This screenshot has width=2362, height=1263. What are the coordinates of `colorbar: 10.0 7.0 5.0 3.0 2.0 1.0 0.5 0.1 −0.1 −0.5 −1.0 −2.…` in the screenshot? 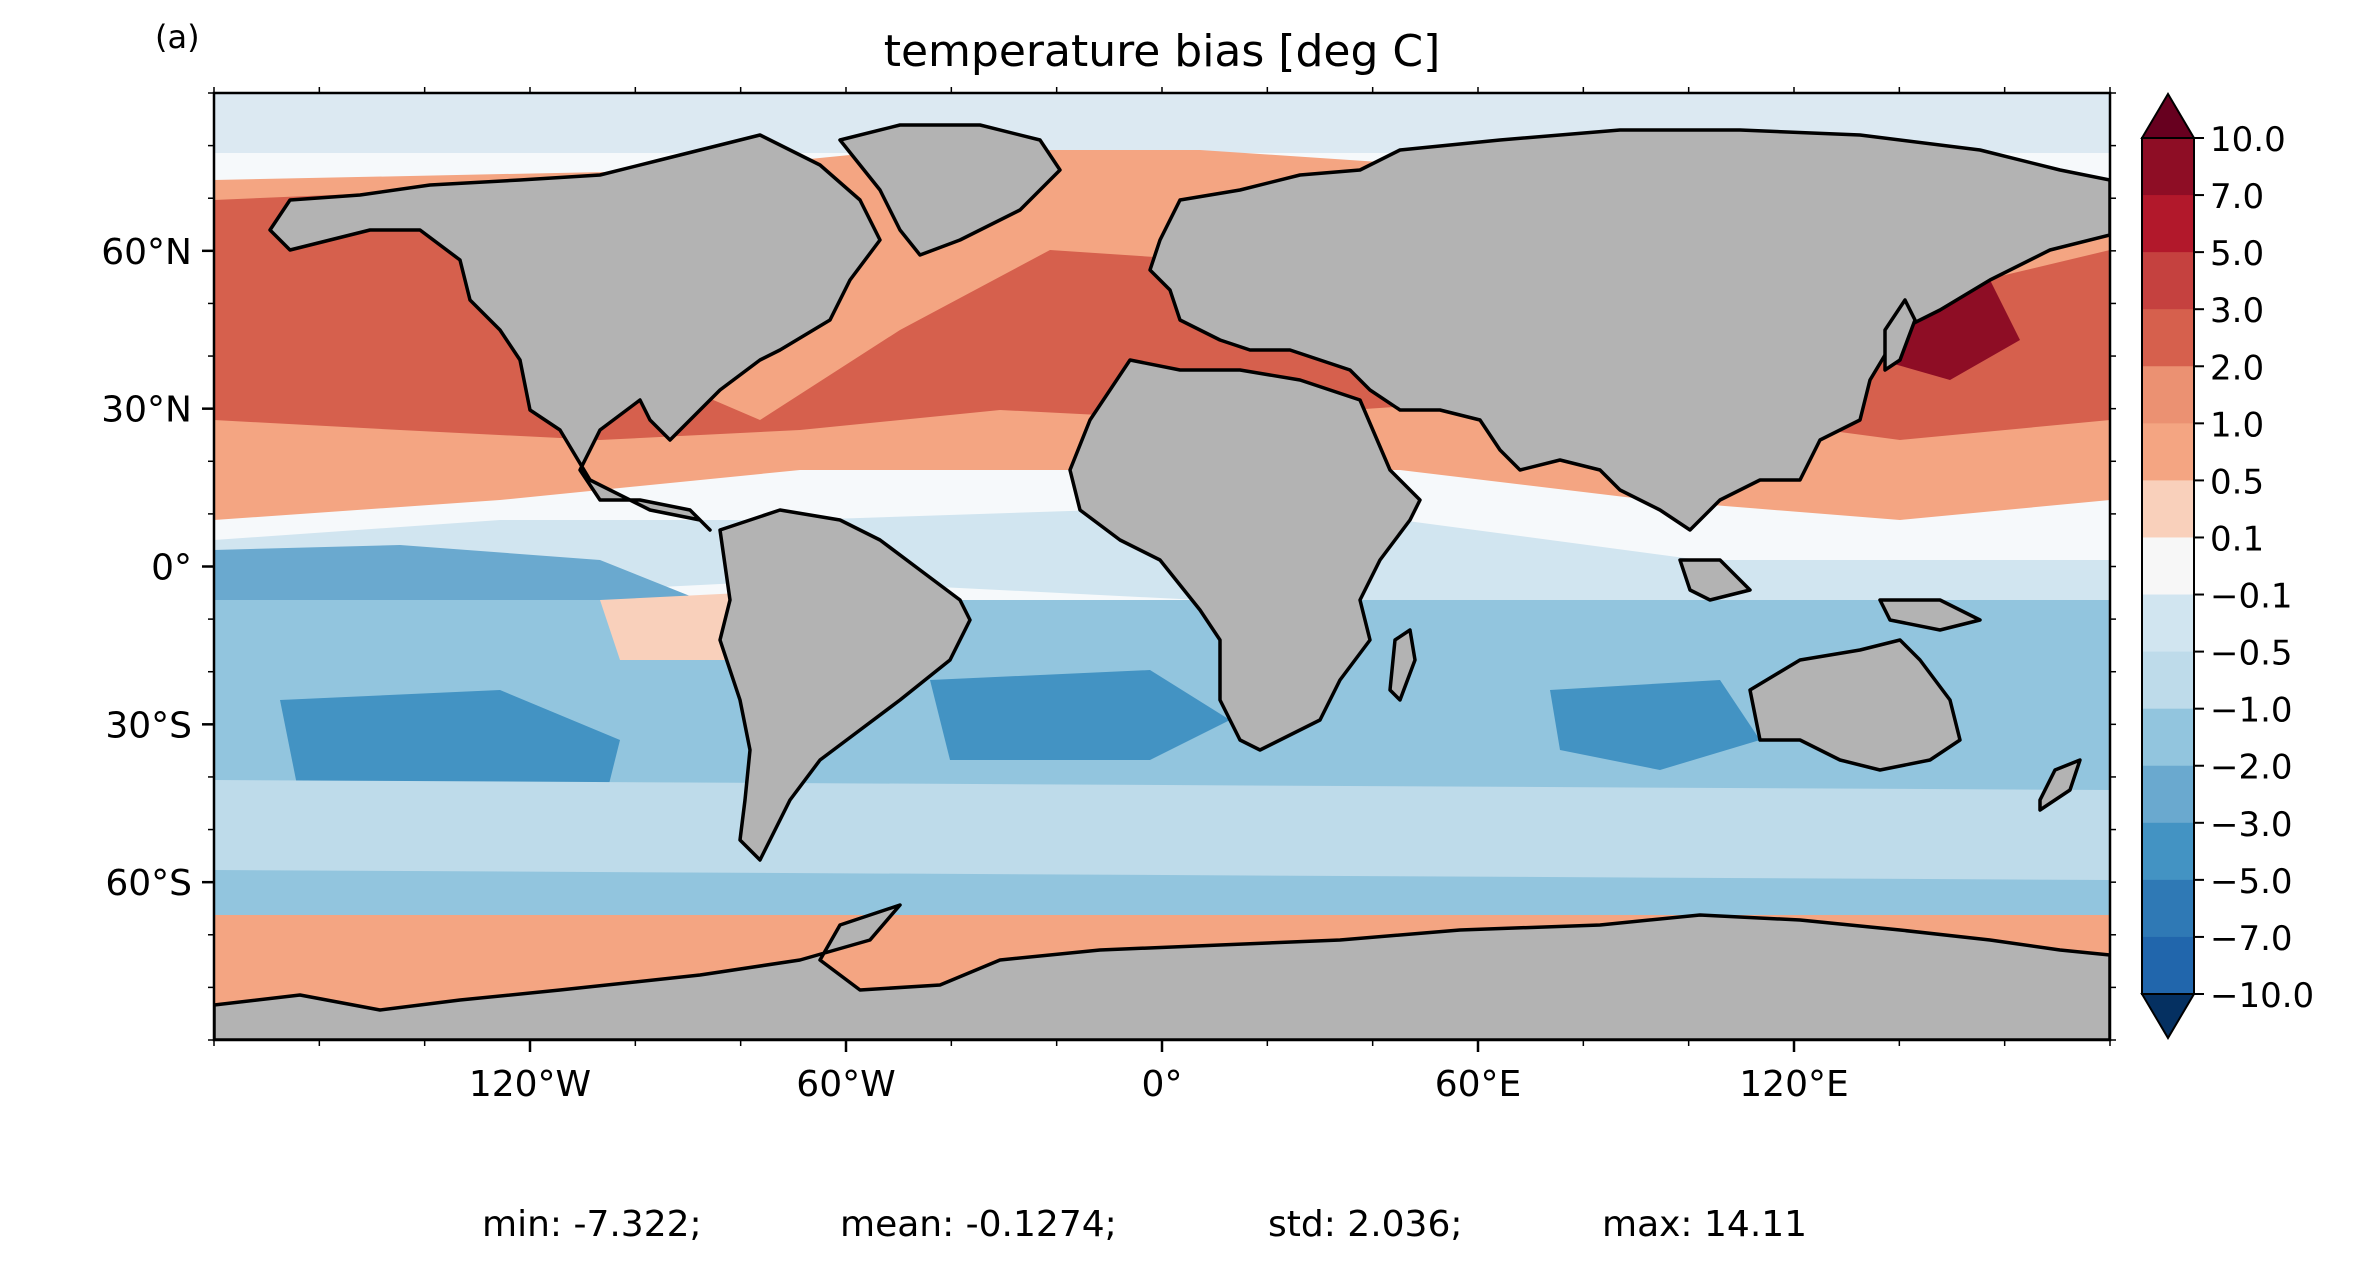 It's located at (2227, 566).